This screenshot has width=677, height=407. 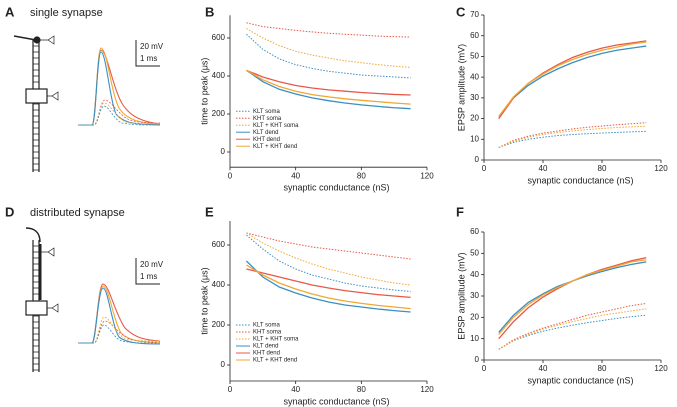 I want to click on y-tick-label: 70, so click(x=474, y=14).